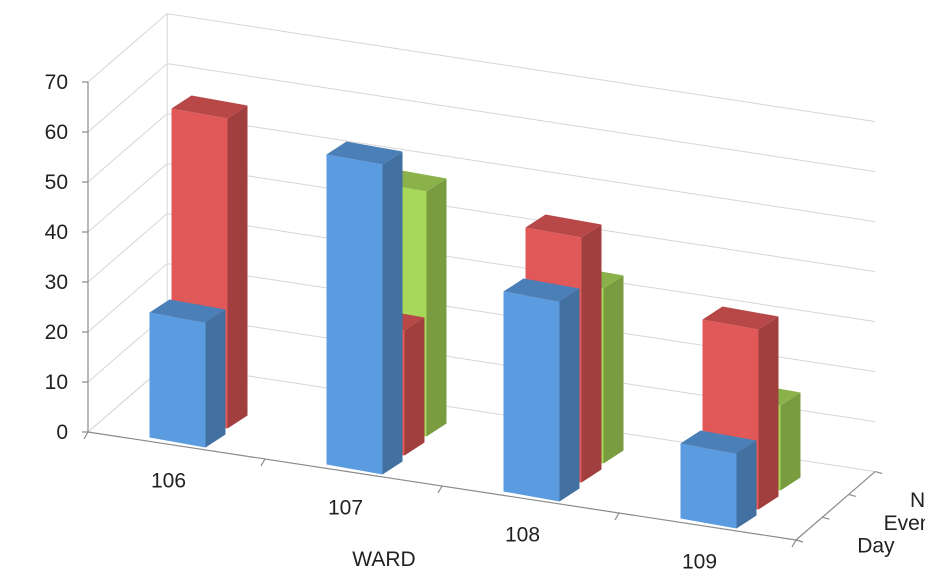 The height and width of the screenshot is (571, 925). Describe the element at coordinates (56, 382) in the screenshot. I see `y-tick-label: 10` at that location.